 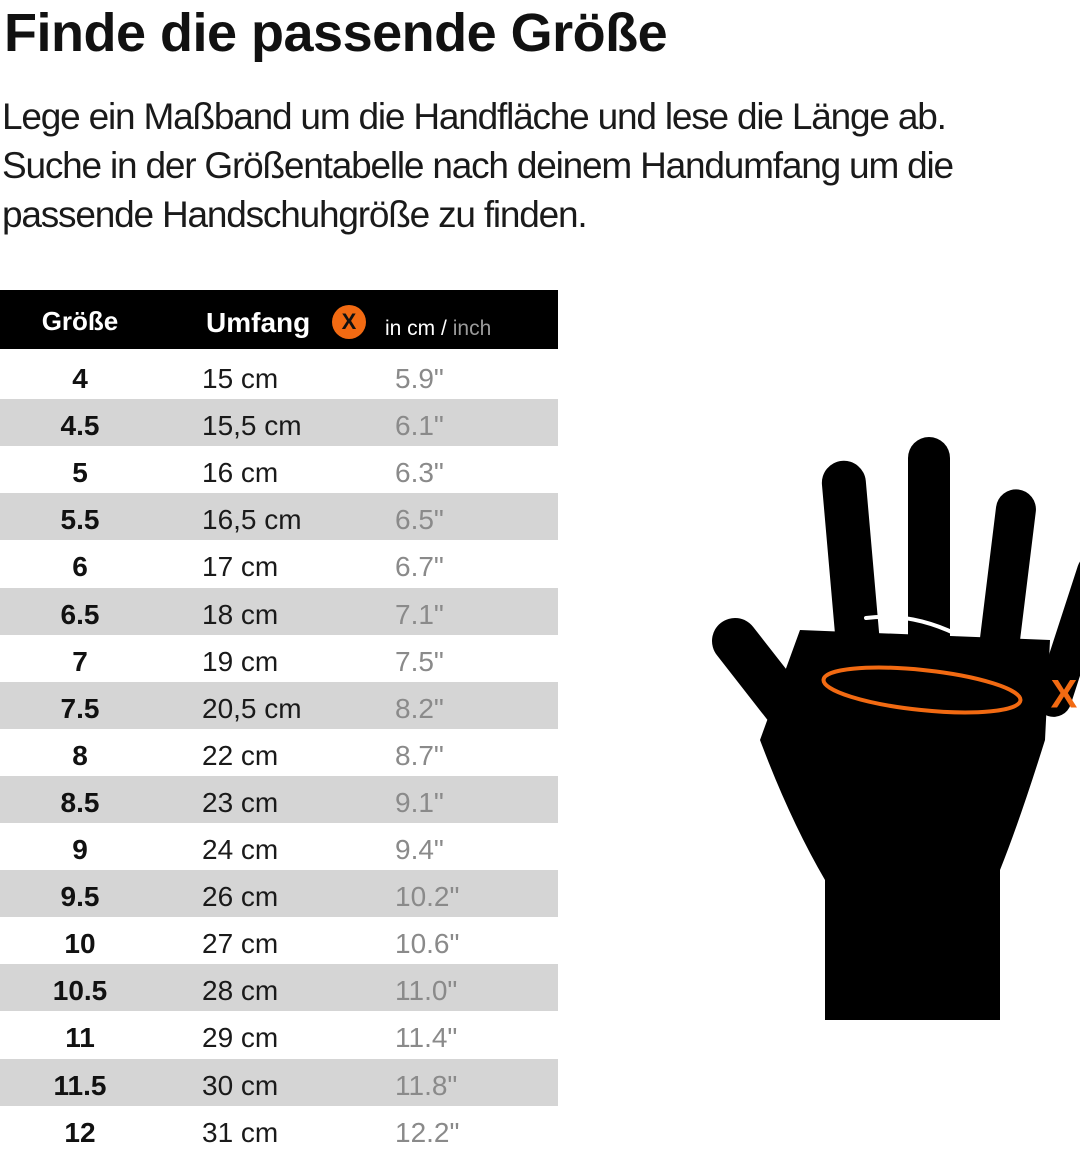 I want to click on size-cell: 12, so click(x=80, y=1132).